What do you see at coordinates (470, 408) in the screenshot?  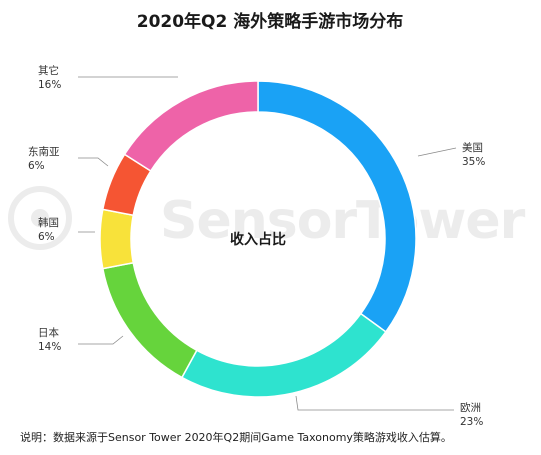 I see `slice-name-1: 欧洲` at bounding box center [470, 408].